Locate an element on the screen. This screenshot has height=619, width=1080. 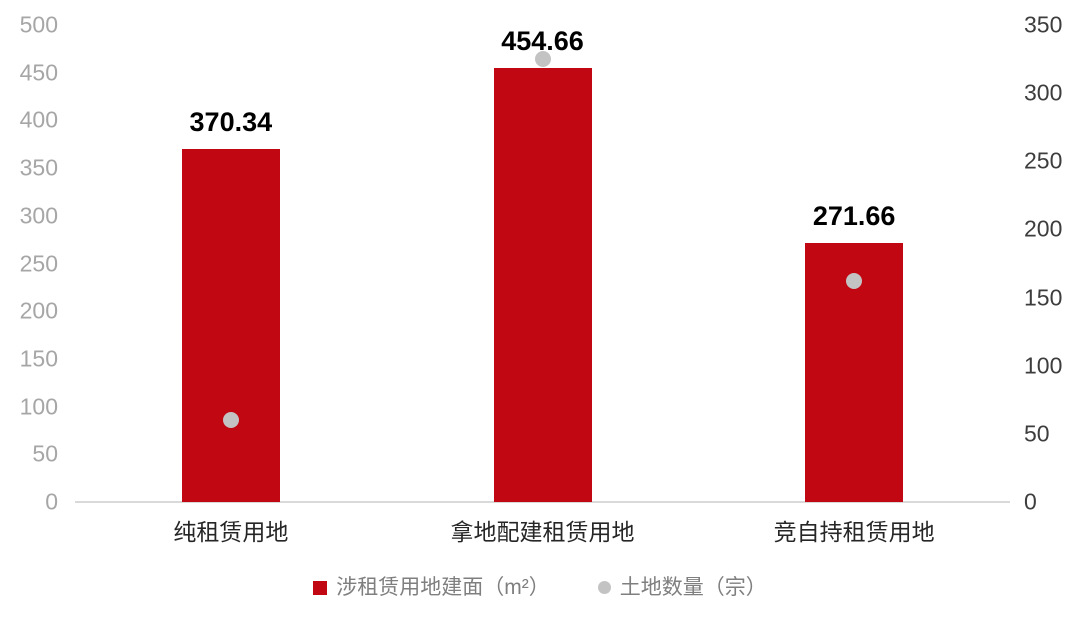
right-axis-tick-label: 50 is located at coordinates (1037, 433).